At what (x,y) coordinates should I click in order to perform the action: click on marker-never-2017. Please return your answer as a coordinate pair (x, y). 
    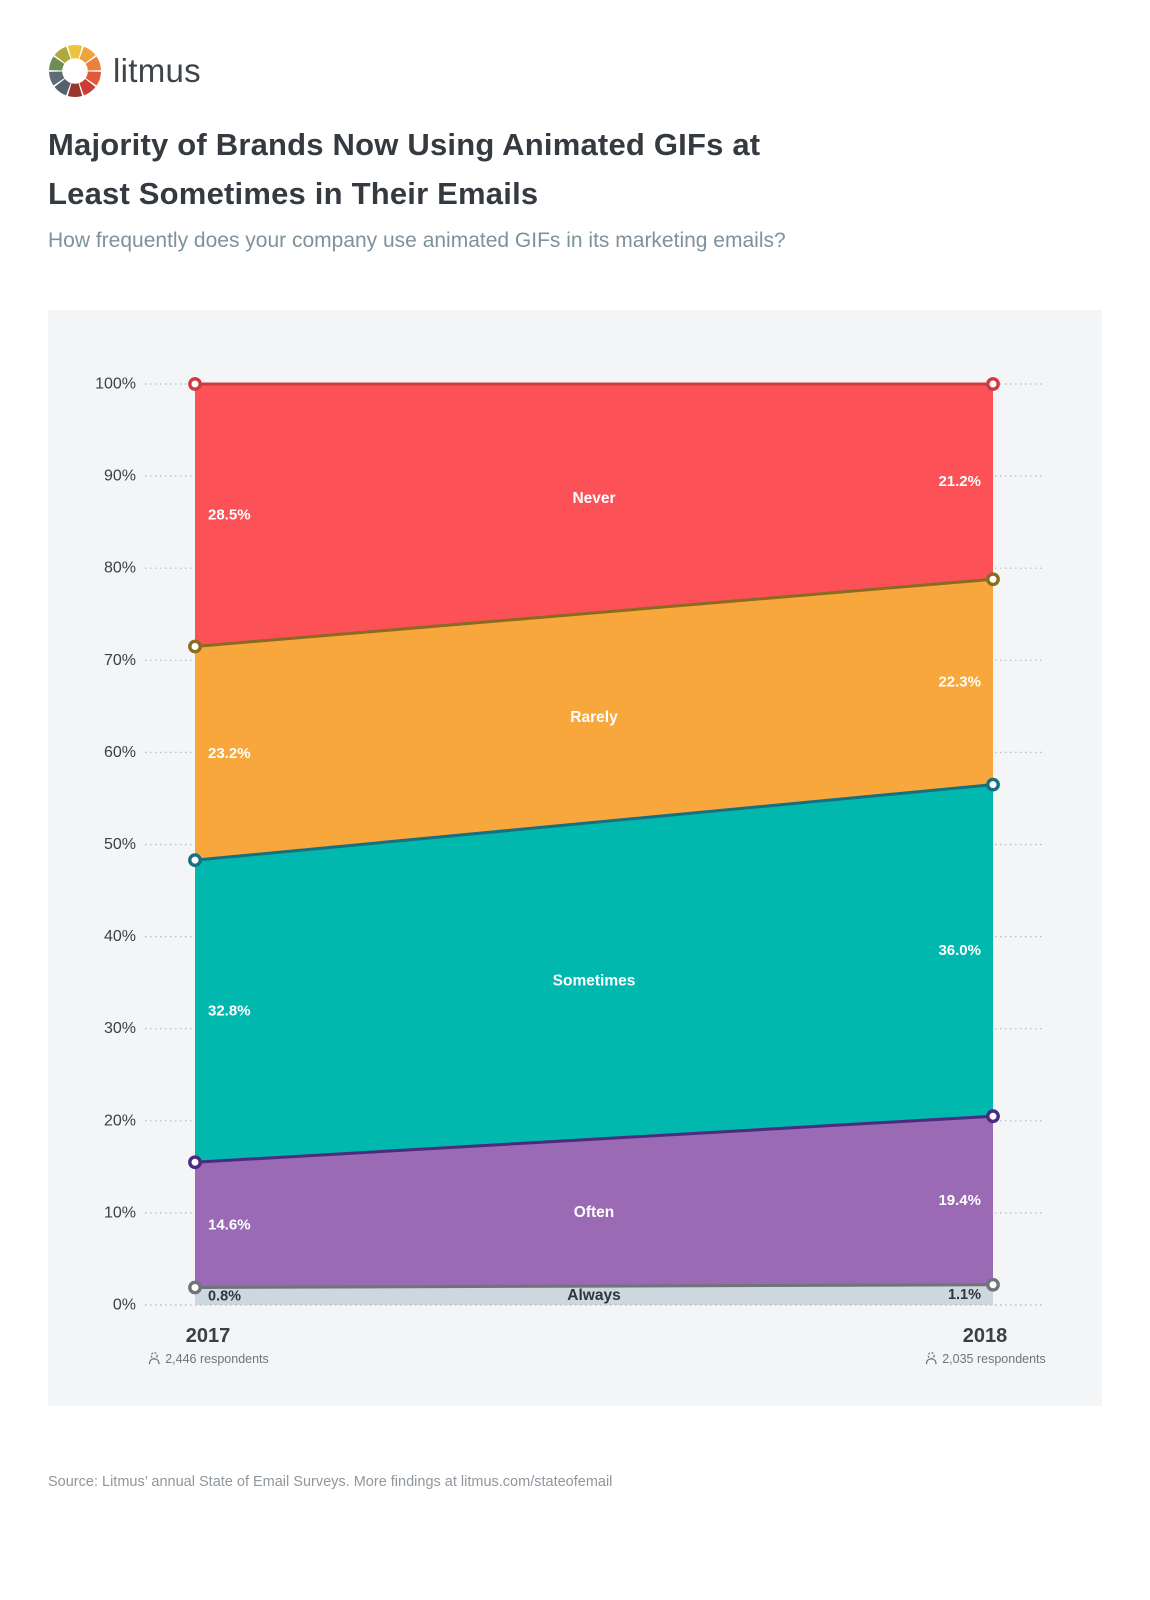
    Looking at the image, I should click on (195, 384).